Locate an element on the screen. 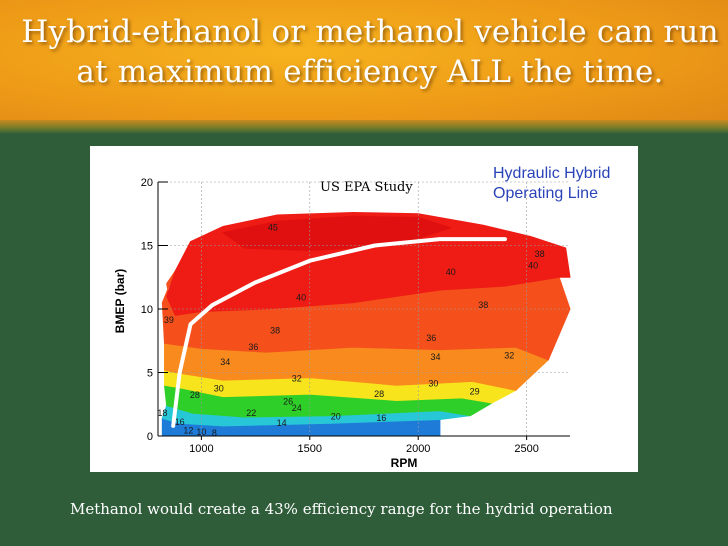 The image size is (728, 546). x-tick-label: 1000 is located at coordinates (201, 449).